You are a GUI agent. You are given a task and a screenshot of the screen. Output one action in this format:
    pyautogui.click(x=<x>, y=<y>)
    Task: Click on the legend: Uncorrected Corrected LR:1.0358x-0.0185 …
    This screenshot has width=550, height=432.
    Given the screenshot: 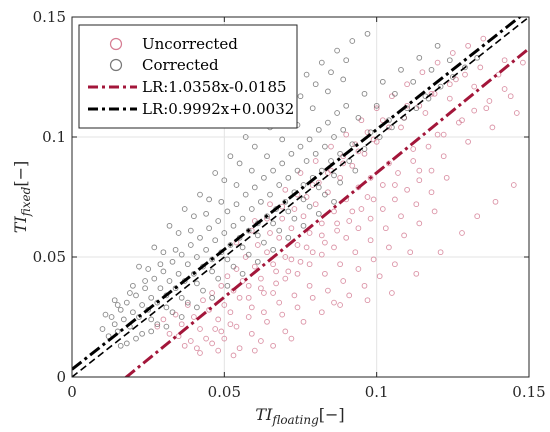 What is the action you would take?
    pyautogui.click(x=188, y=76)
    